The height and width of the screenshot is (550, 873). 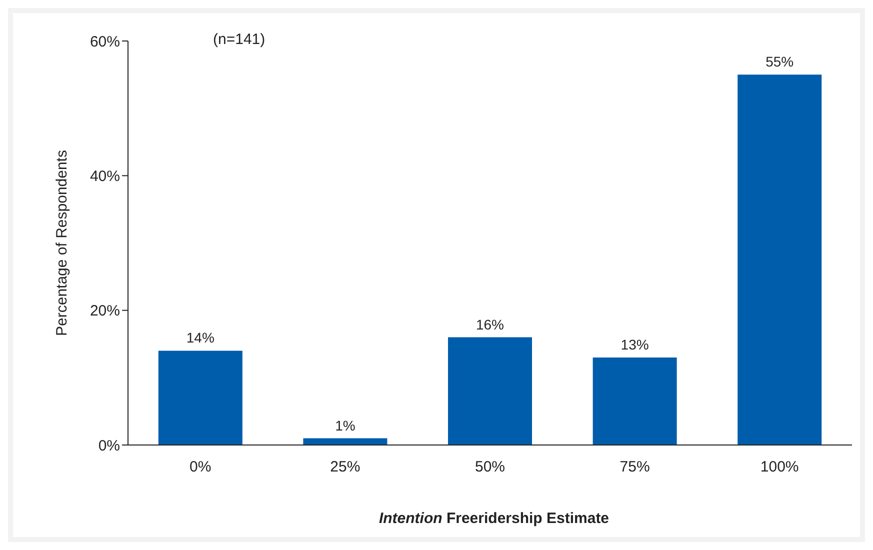 What do you see at coordinates (494, 518) in the screenshot?
I see `x-axis-title: Intention Freeridership Estimate` at bounding box center [494, 518].